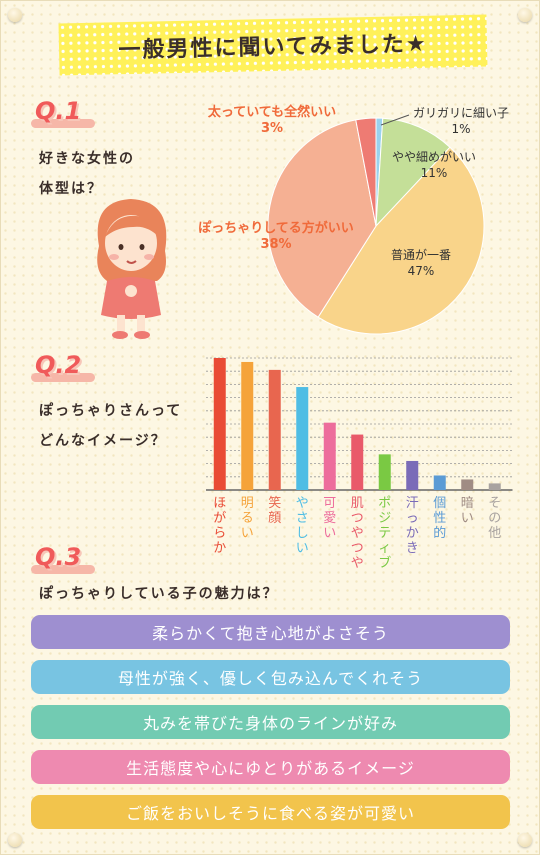 The height and width of the screenshot is (855, 540). I want to click on title-banner: 一般男性に聞いてみました★, so click(273, 45).